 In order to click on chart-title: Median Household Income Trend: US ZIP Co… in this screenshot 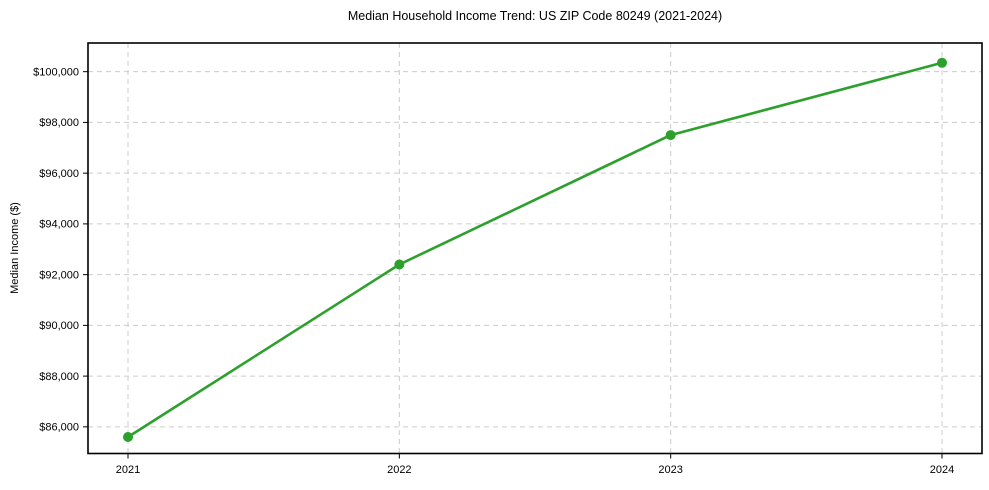, I will do `click(535, 16)`.